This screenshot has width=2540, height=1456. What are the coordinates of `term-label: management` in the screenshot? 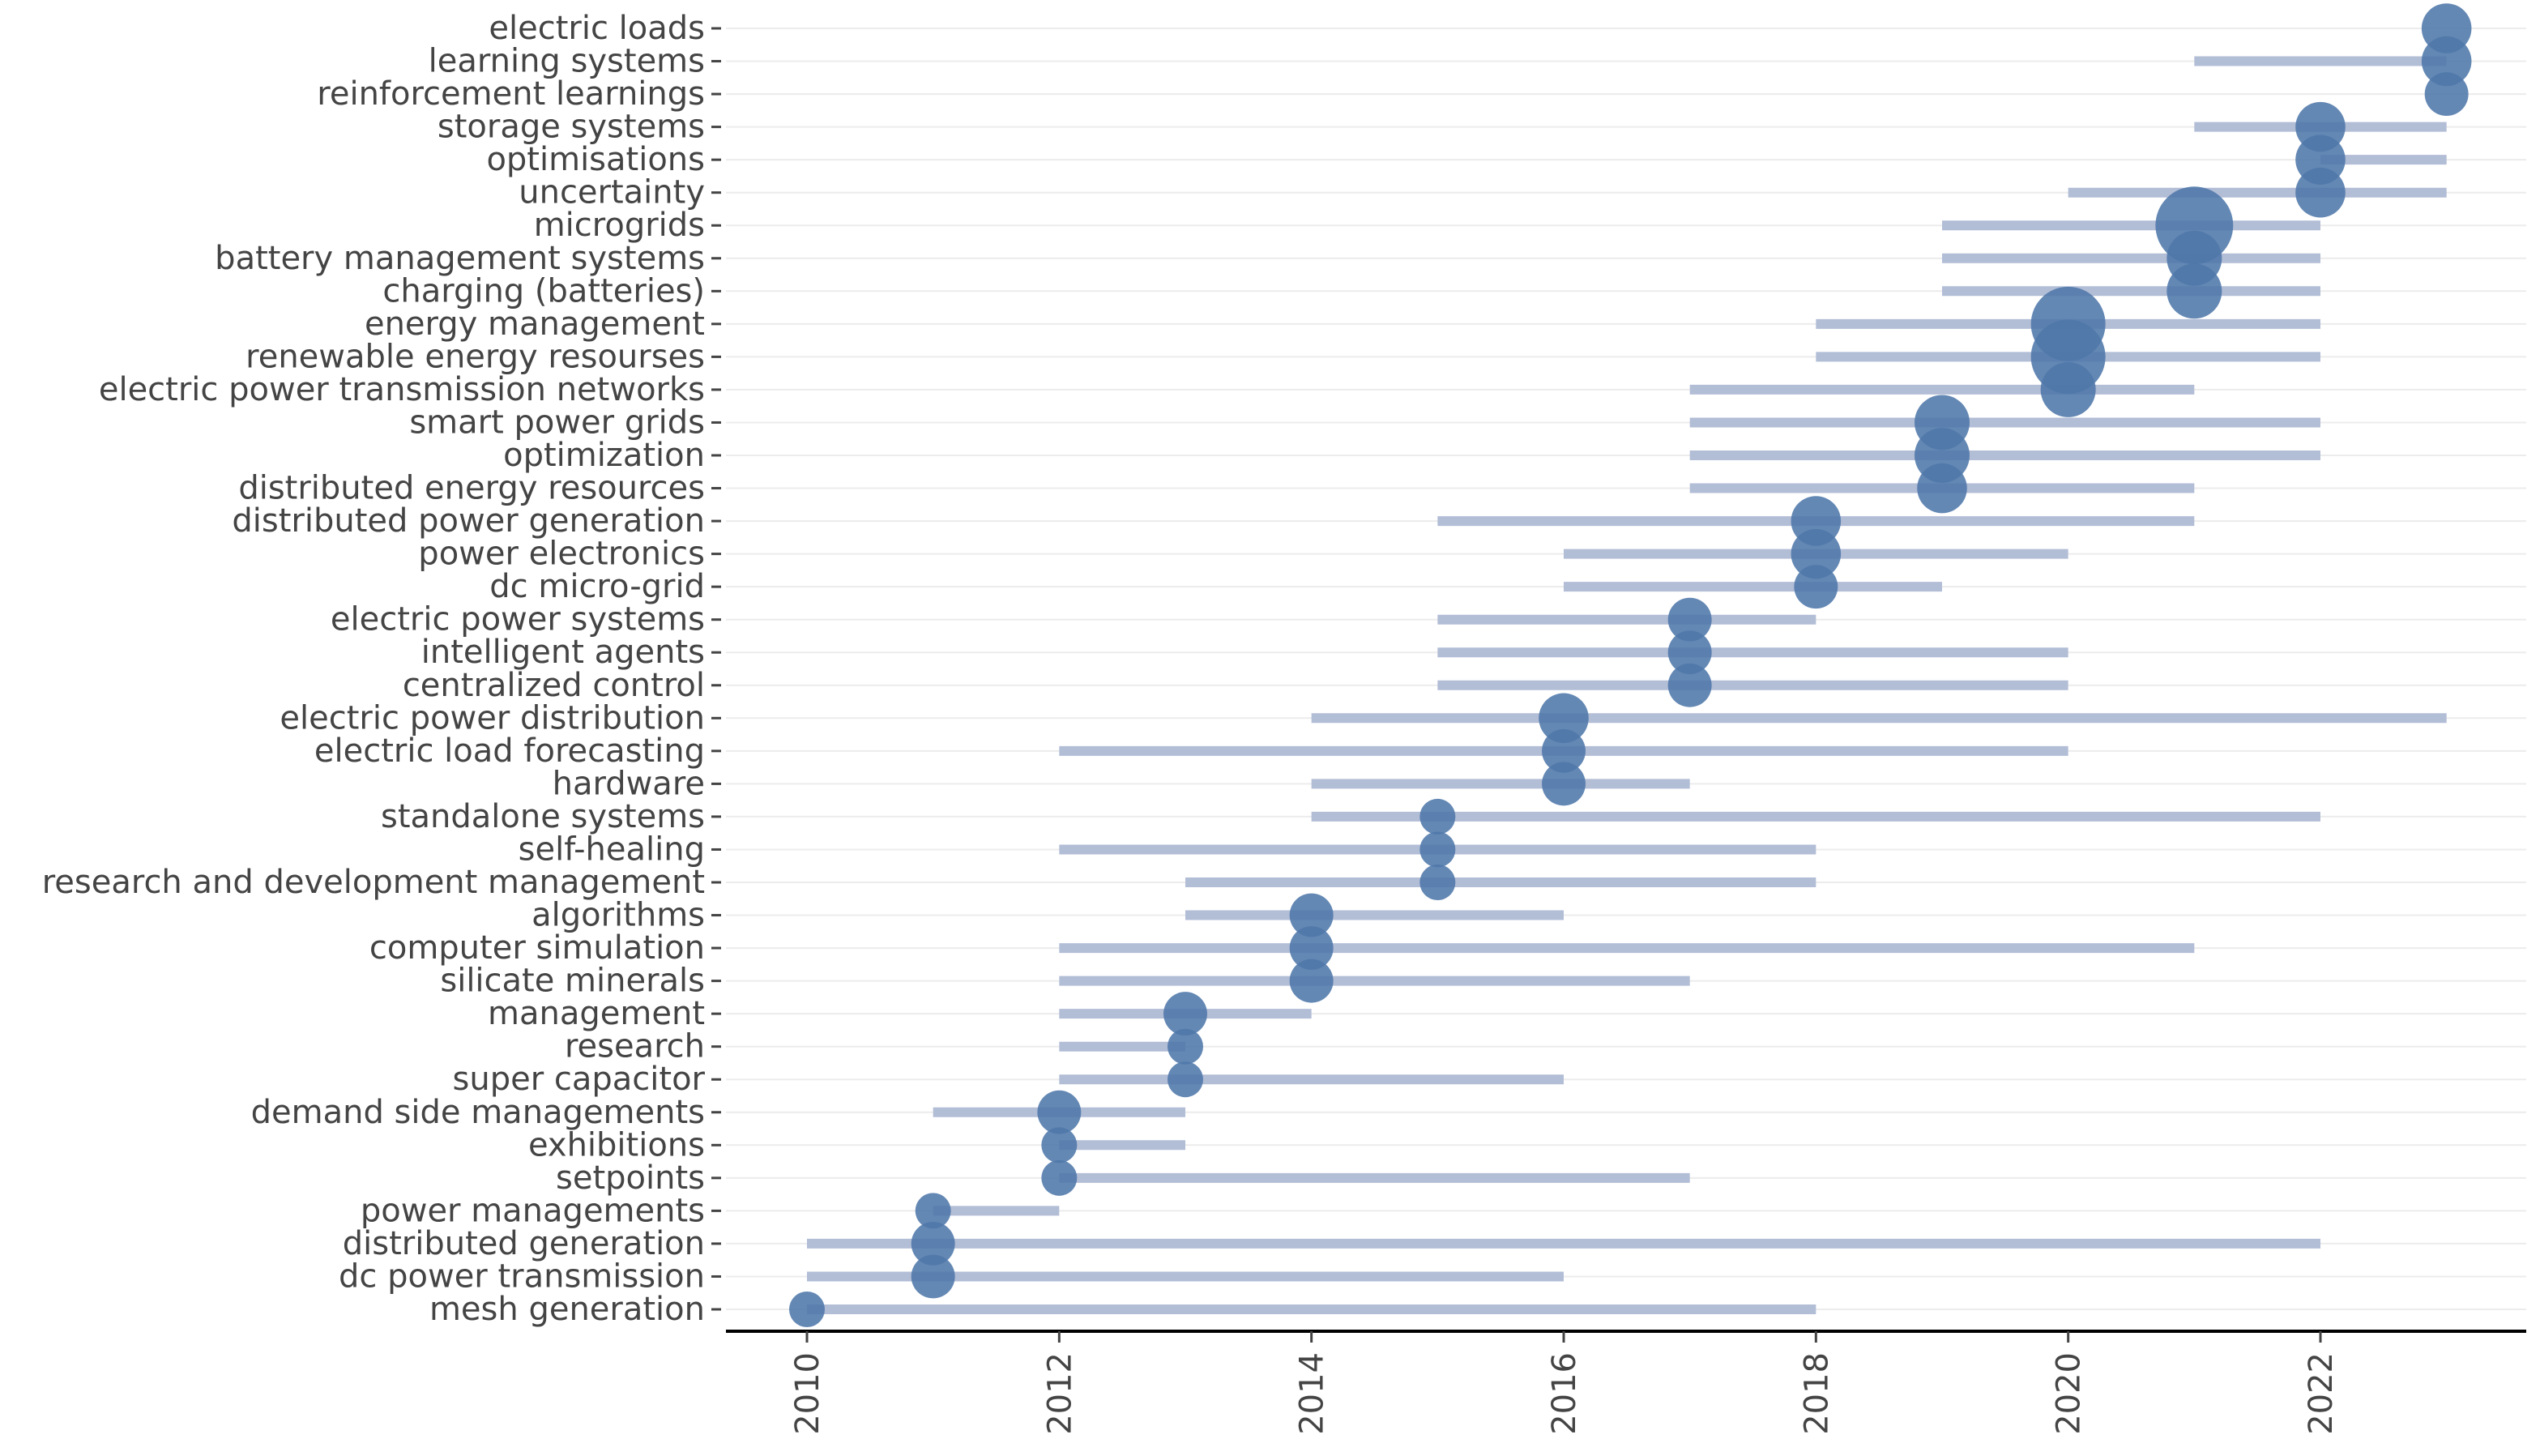 It's located at (596, 1014).